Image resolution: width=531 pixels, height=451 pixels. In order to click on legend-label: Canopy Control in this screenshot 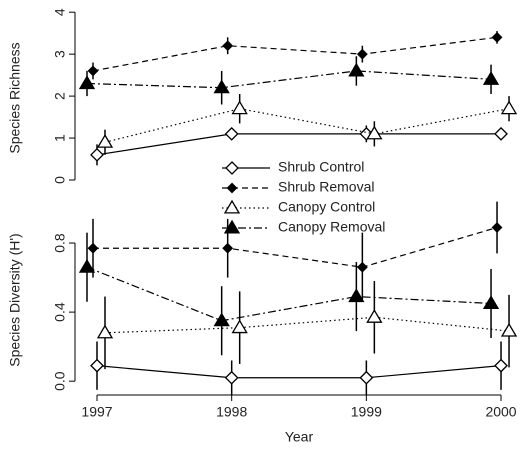, I will do `click(326, 207)`.